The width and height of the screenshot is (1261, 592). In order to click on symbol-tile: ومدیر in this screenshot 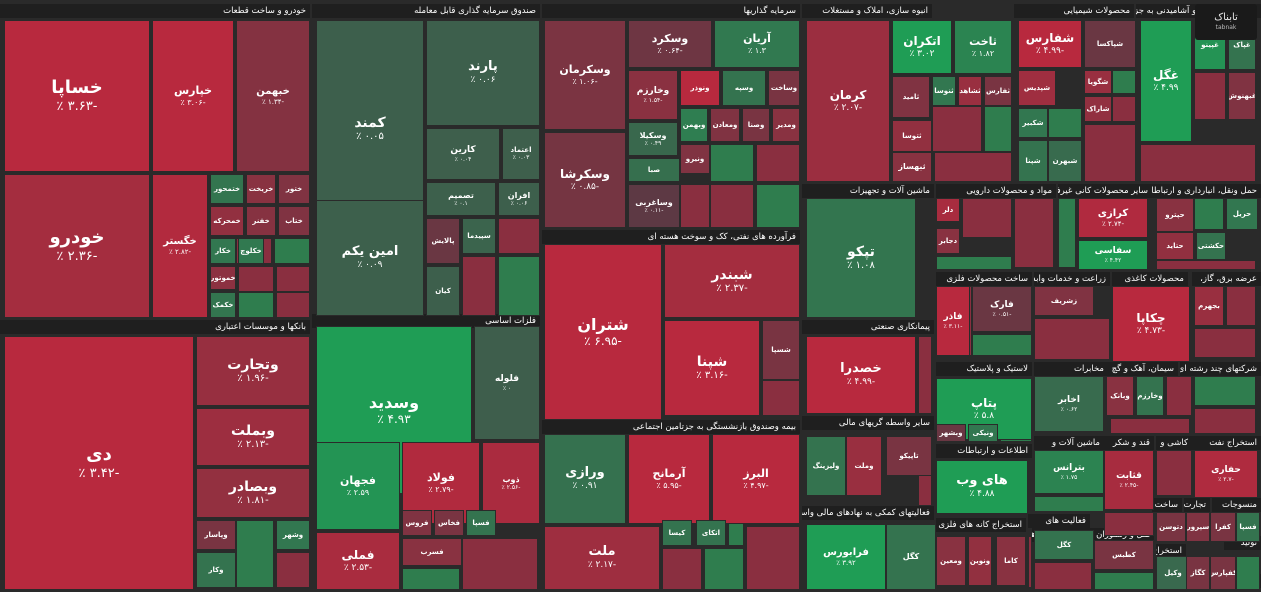, I will do `click(786, 125)`.